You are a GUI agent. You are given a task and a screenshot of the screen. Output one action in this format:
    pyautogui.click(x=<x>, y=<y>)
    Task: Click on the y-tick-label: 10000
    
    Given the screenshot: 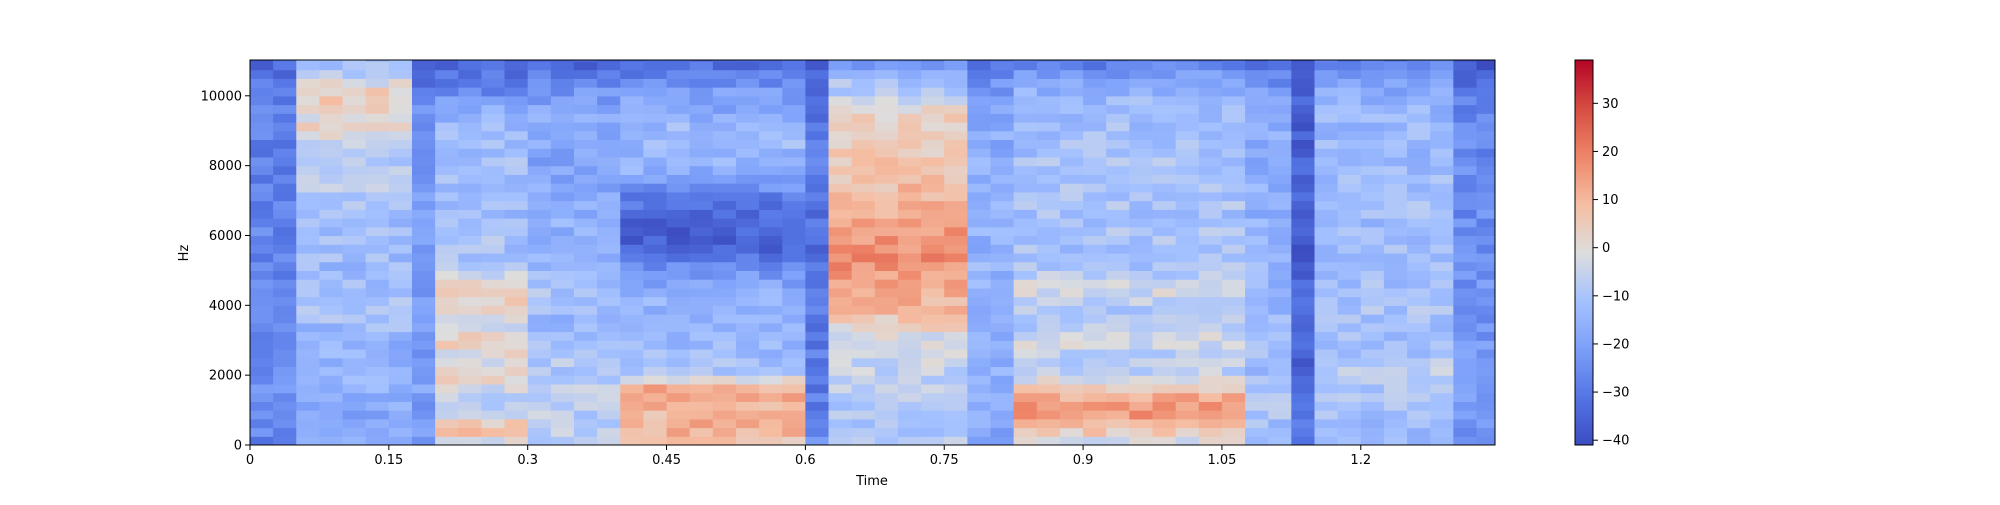 What is the action you would take?
    pyautogui.click(x=221, y=96)
    